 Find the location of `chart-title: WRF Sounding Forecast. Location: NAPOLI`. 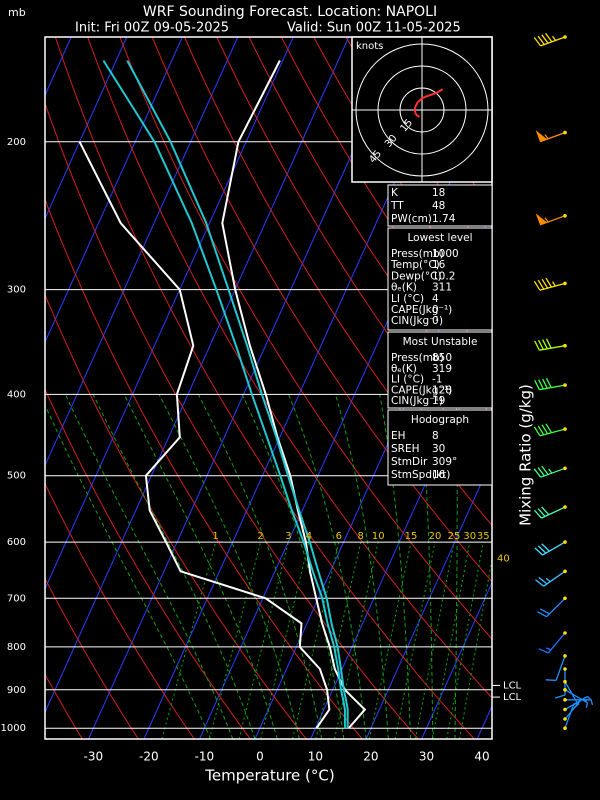

chart-title: WRF Sounding Forecast. Location: NAPOLI is located at coordinates (290, 12).